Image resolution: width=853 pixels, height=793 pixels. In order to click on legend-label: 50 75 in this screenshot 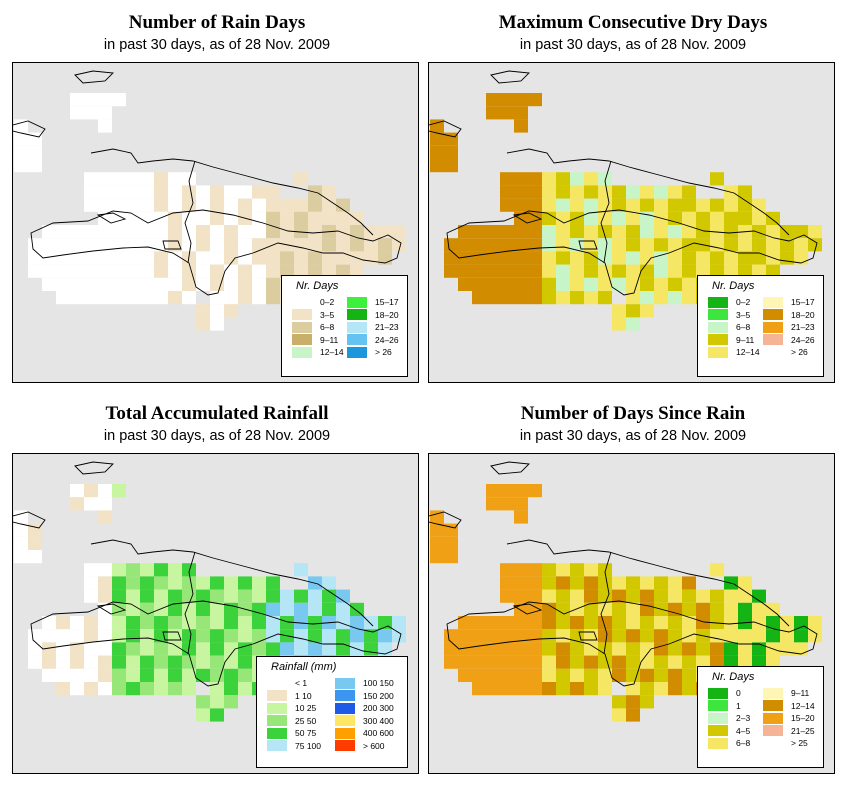, I will do `click(306, 733)`.